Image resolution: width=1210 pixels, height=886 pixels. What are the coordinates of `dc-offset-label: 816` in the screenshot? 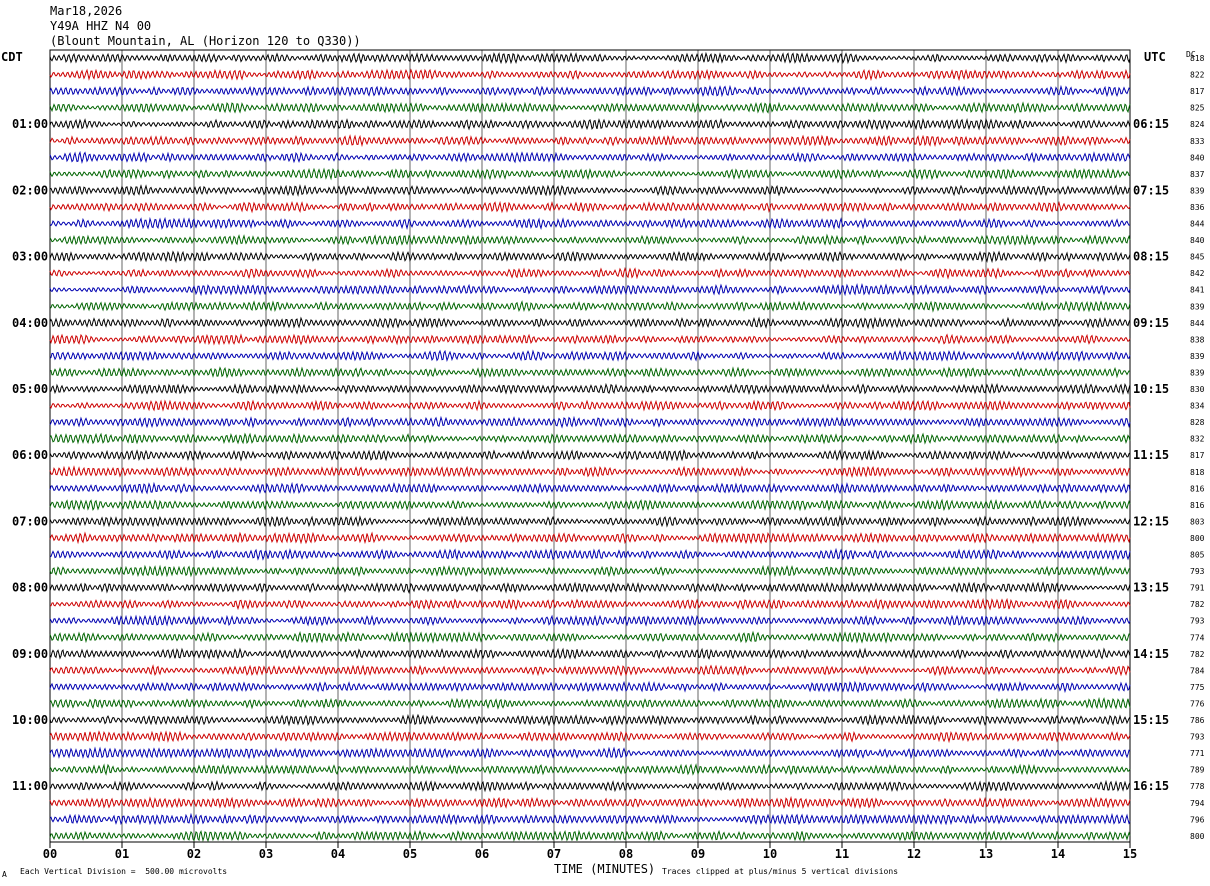 It's located at (1197, 488).